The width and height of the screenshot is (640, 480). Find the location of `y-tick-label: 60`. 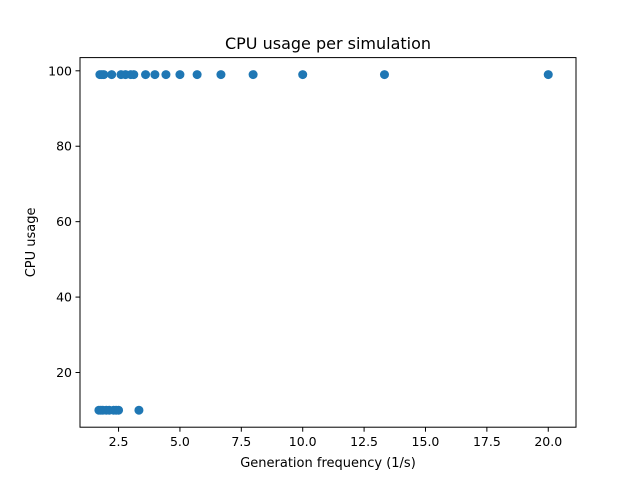

y-tick-label: 60 is located at coordinates (64, 221).